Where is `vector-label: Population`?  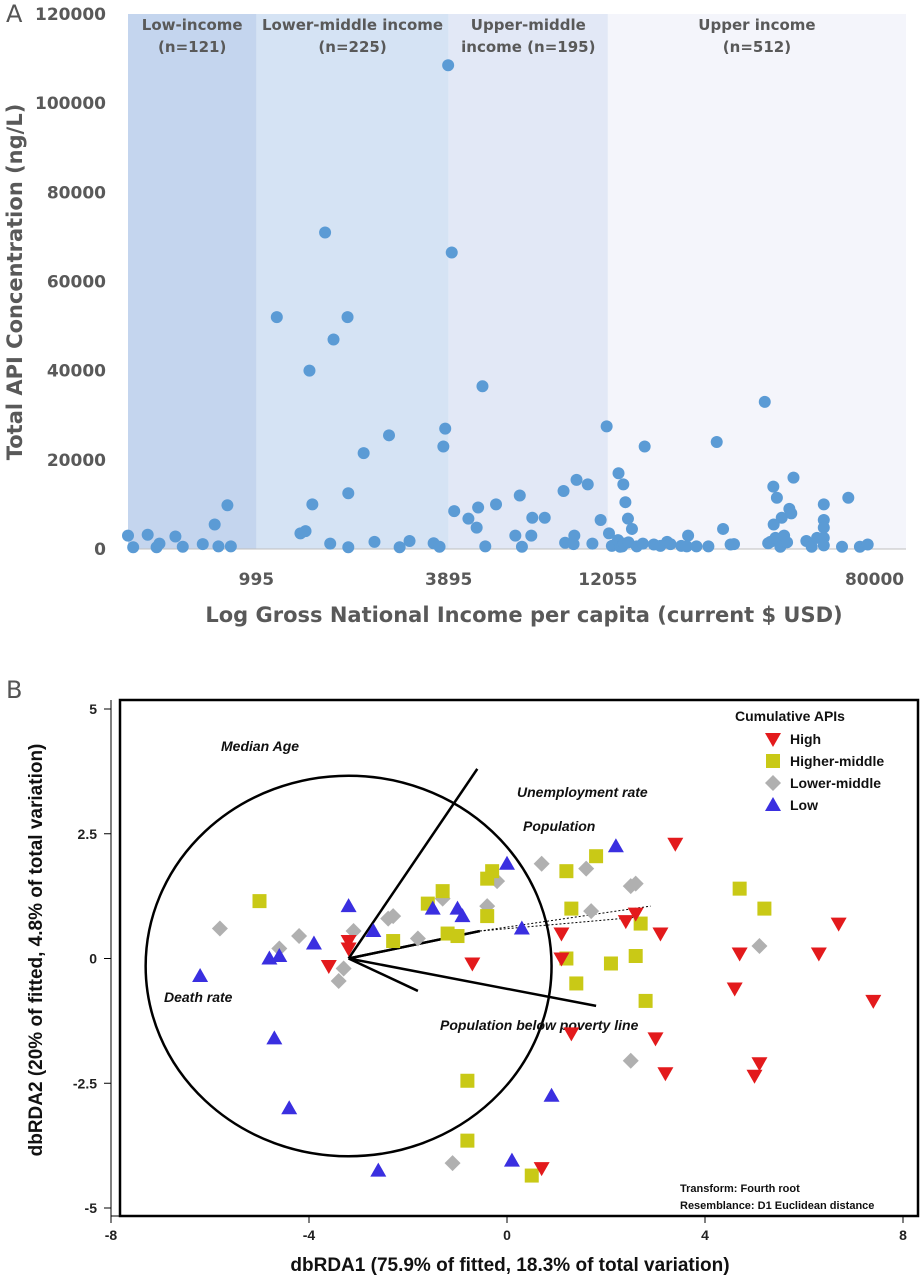 vector-label: Population is located at coordinates (559, 826).